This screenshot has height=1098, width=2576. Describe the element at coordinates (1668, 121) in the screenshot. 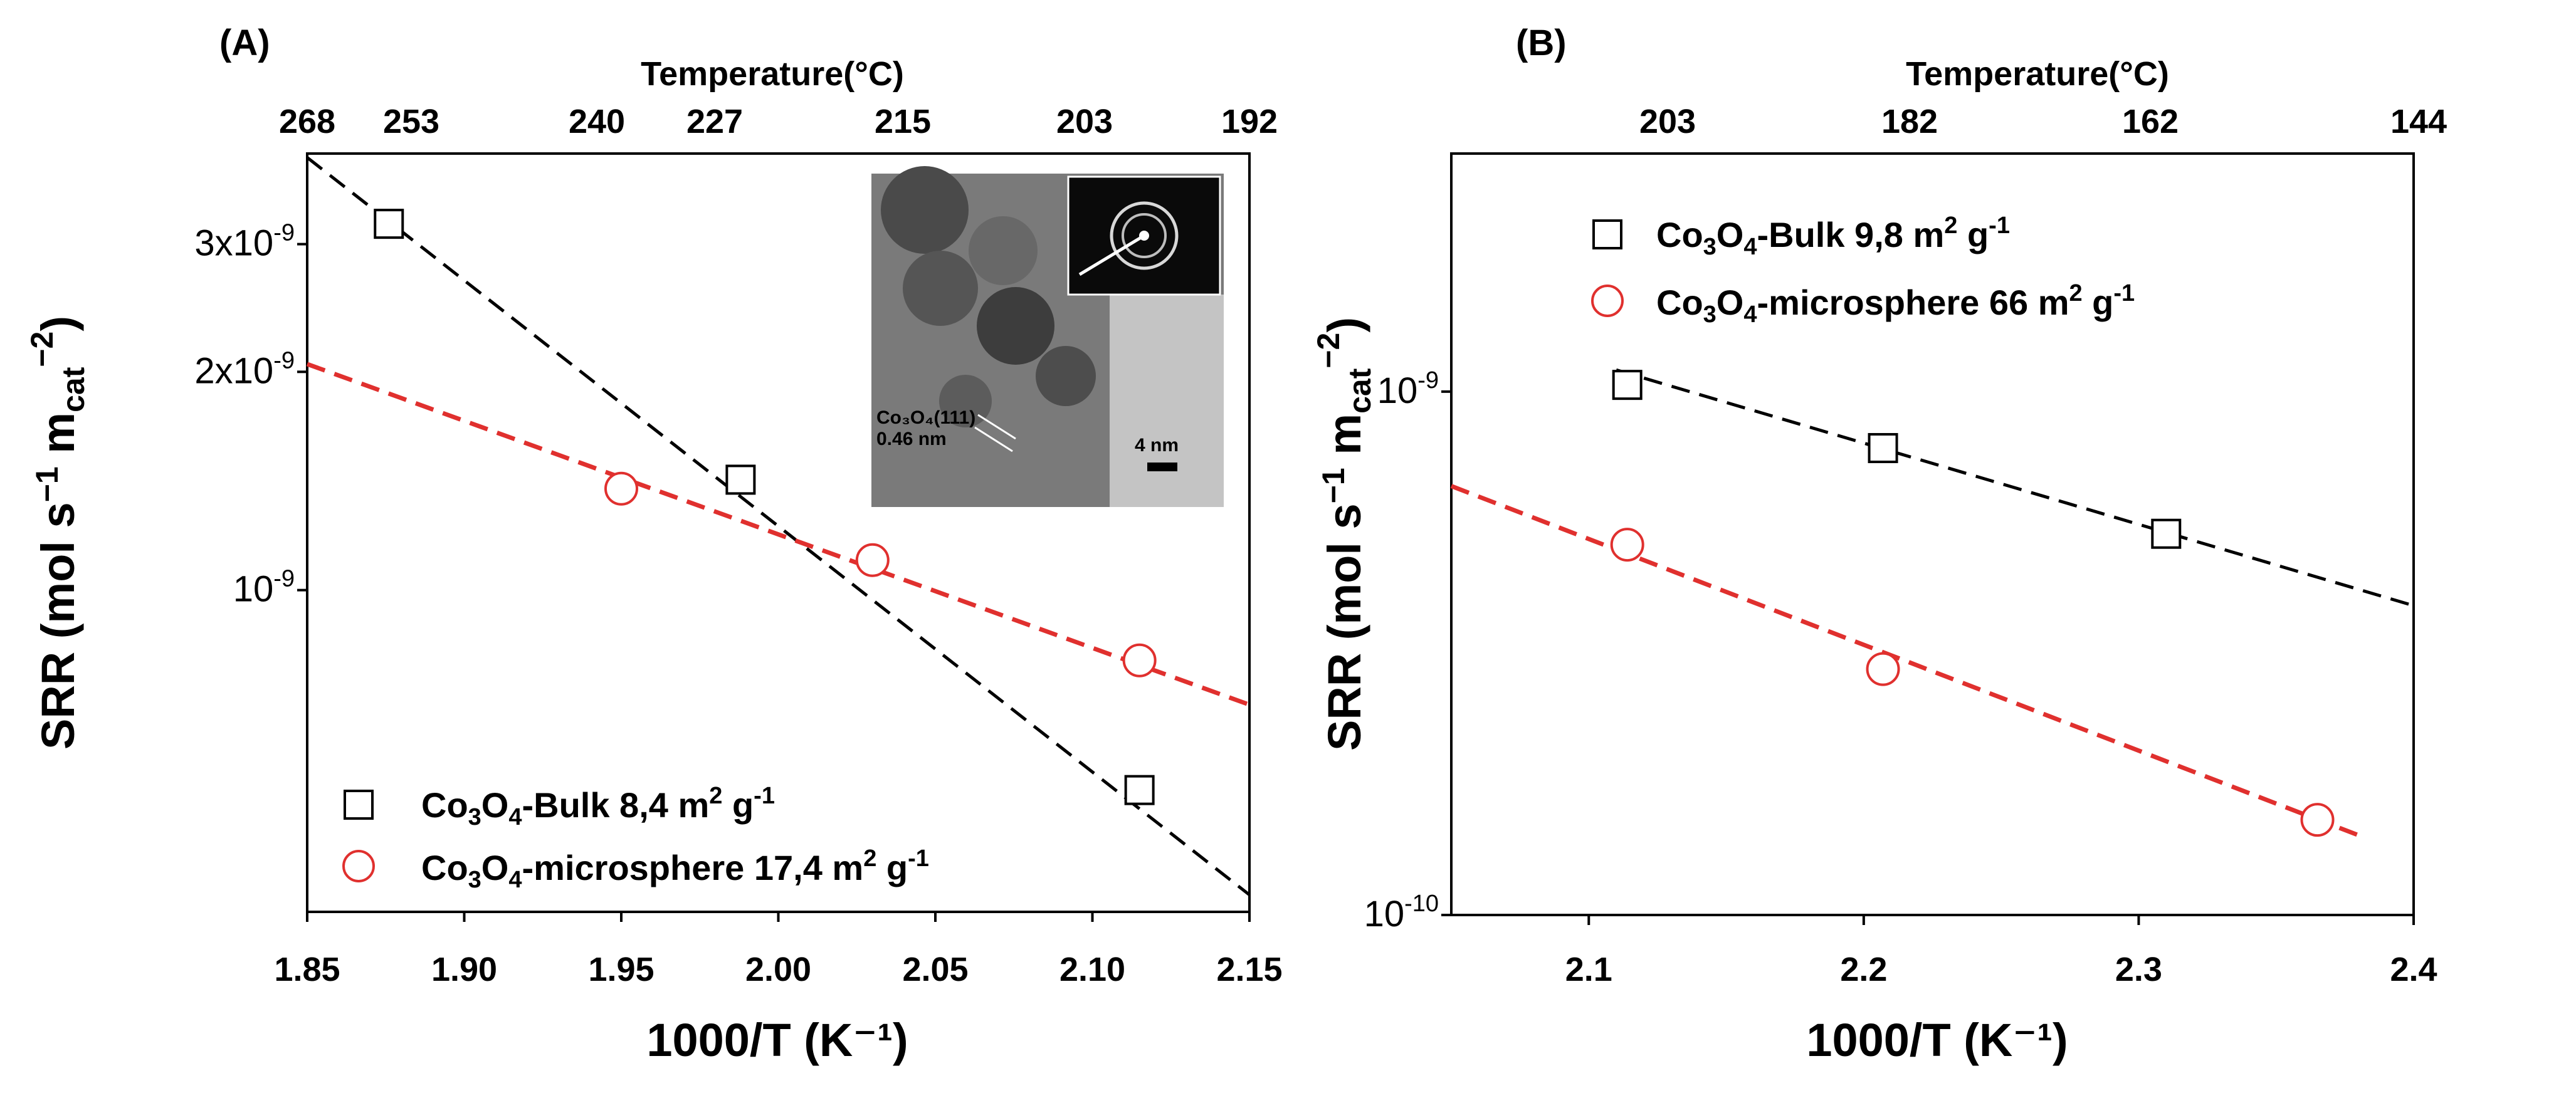

I see `panel-b-top-tick: 203` at that location.